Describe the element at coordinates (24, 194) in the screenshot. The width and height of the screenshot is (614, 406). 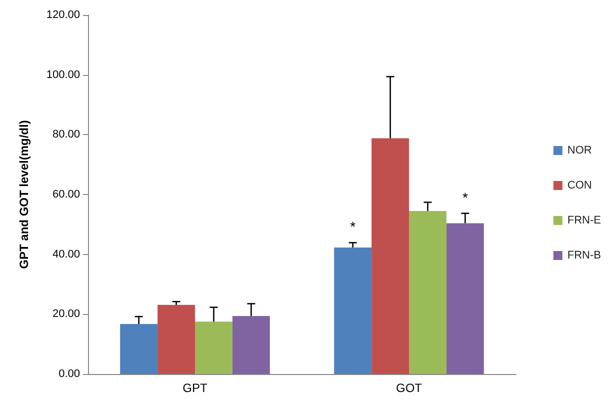
I see `y-axis-title: GPT and GOT level(mg/dl)` at that location.